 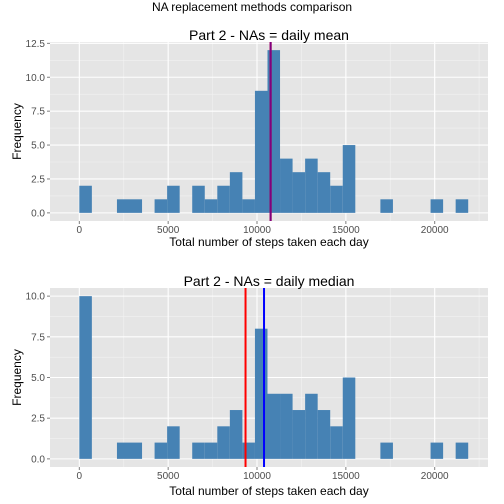 I want to click on y-tick-label: 12.5, so click(x=36, y=44).